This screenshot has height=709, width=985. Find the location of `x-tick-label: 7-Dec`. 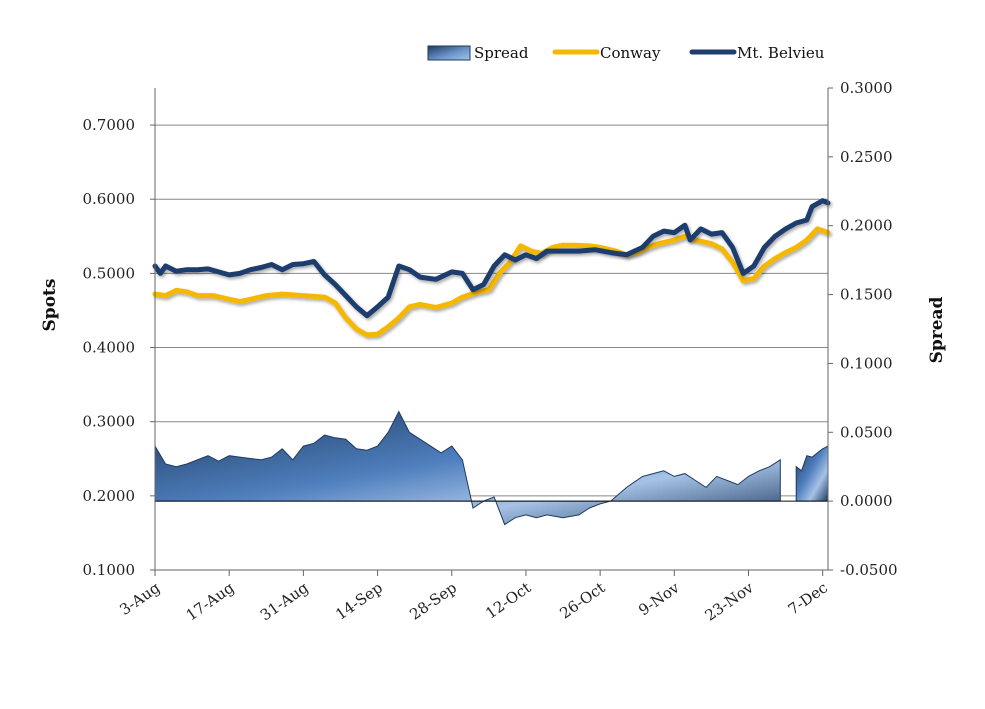

x-tick-label: 7-Dec is located at coordinates (808, 599).